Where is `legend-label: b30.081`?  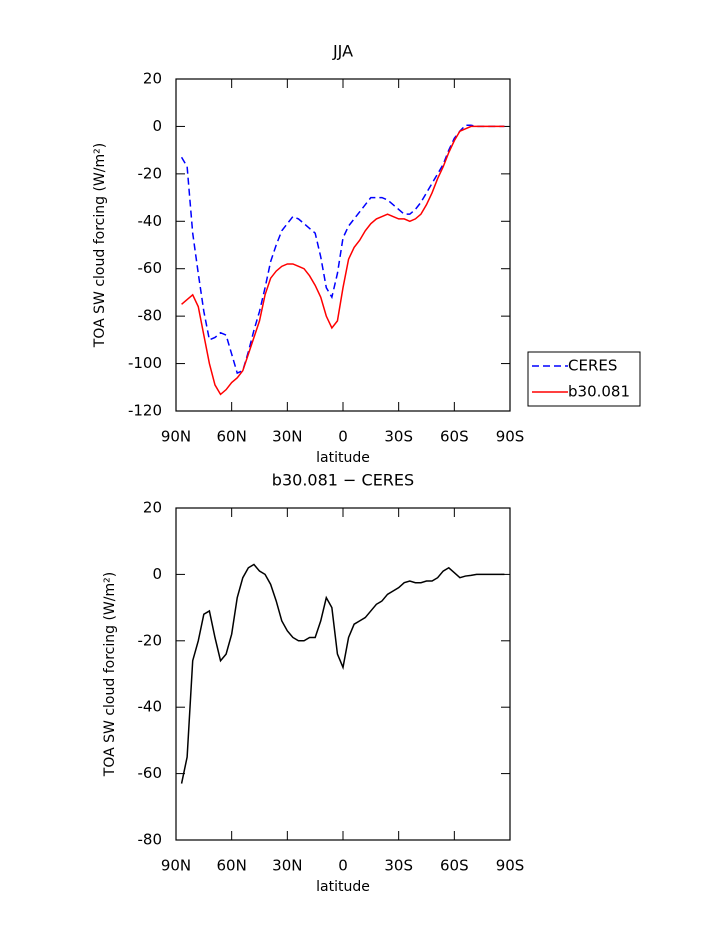
legend-label: b30.081 is located at coordinates (599, 392).